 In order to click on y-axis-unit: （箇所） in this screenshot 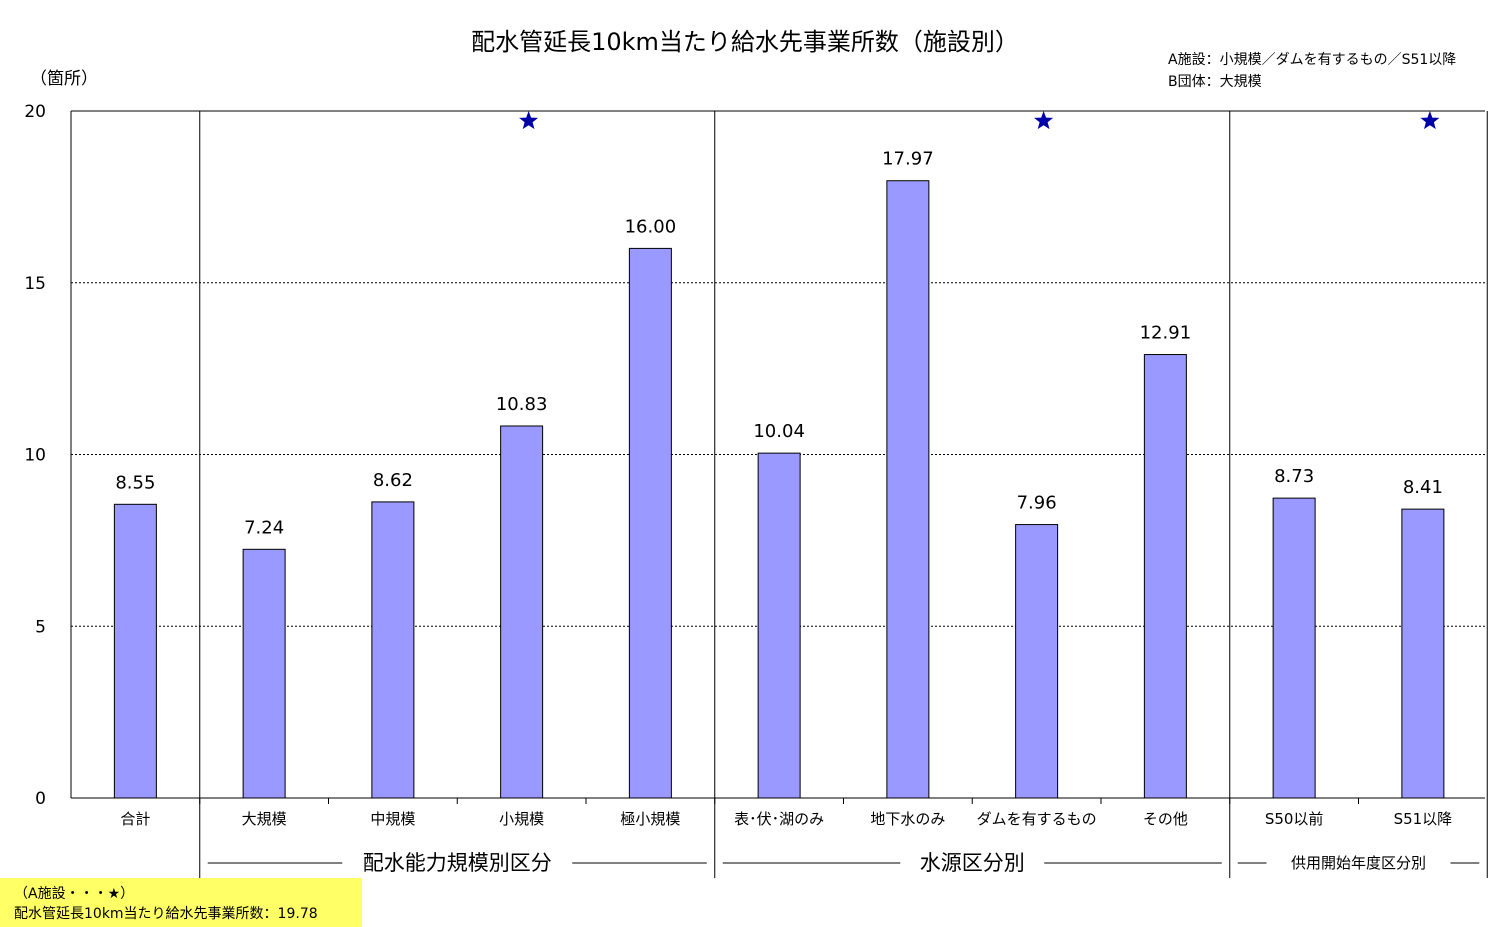, I will do `click(64, 79)`.